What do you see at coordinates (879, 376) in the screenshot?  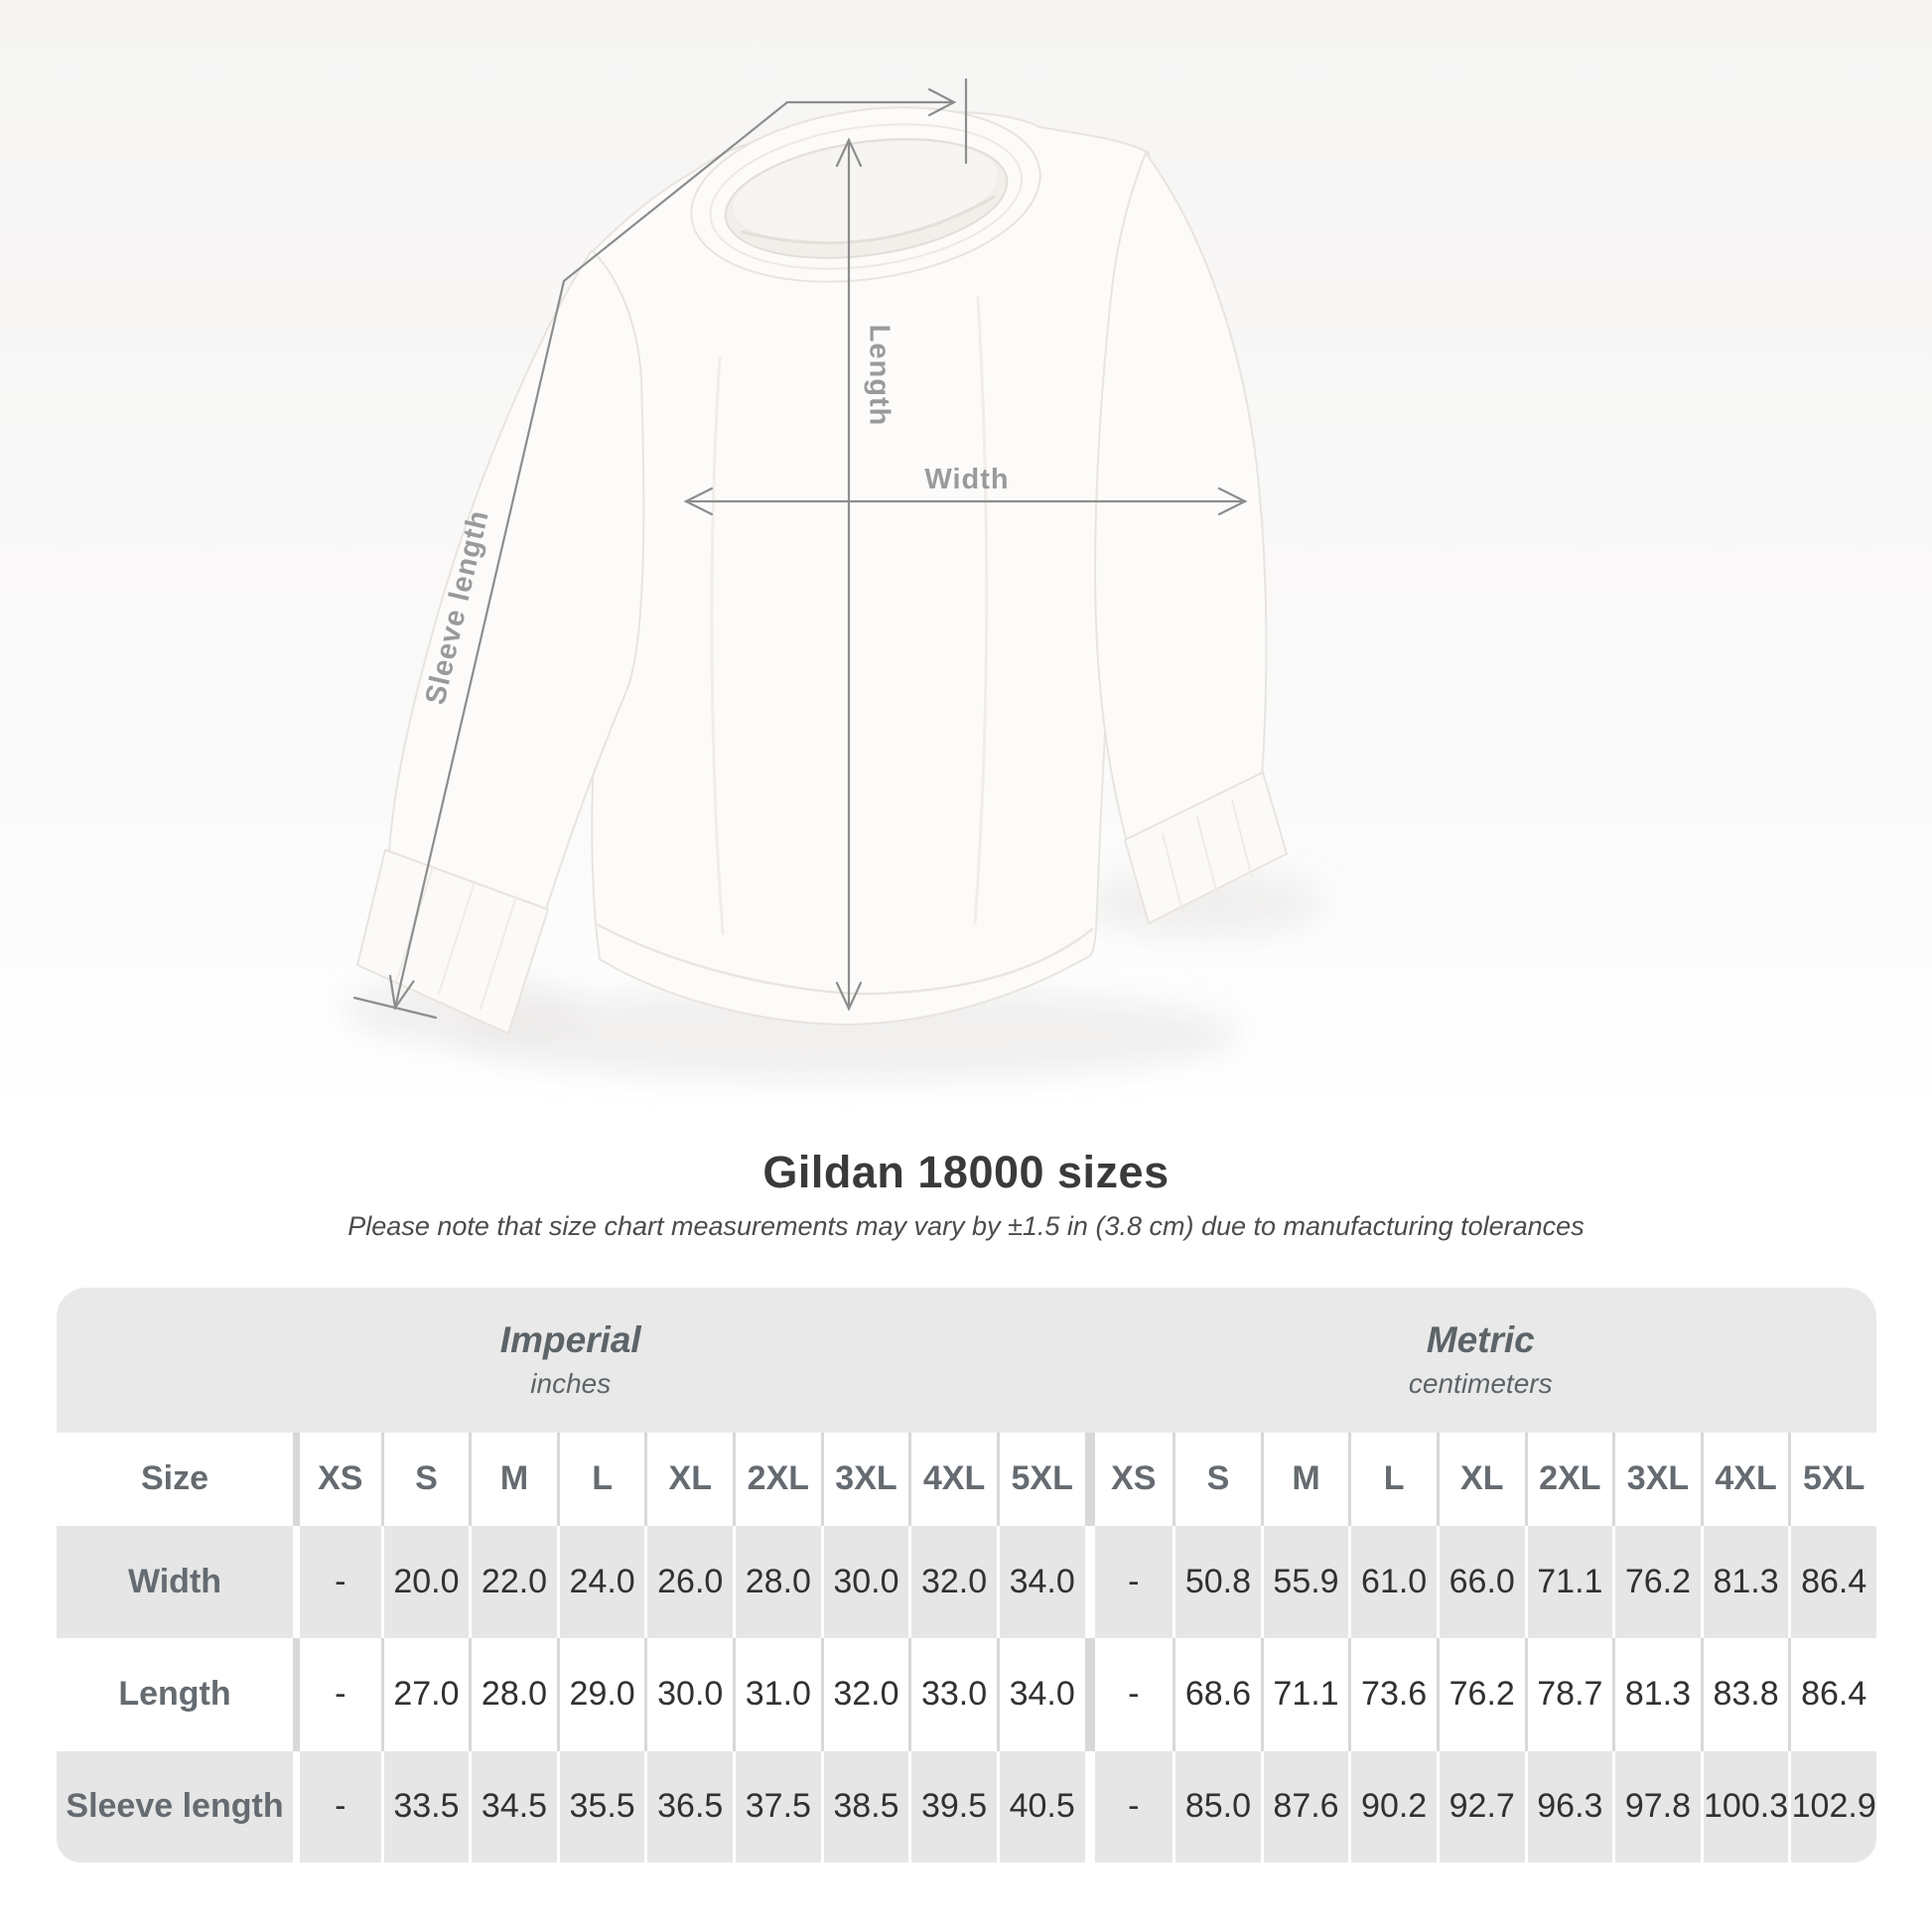 I see `length-label: Length` at bounding box center [879, 376].